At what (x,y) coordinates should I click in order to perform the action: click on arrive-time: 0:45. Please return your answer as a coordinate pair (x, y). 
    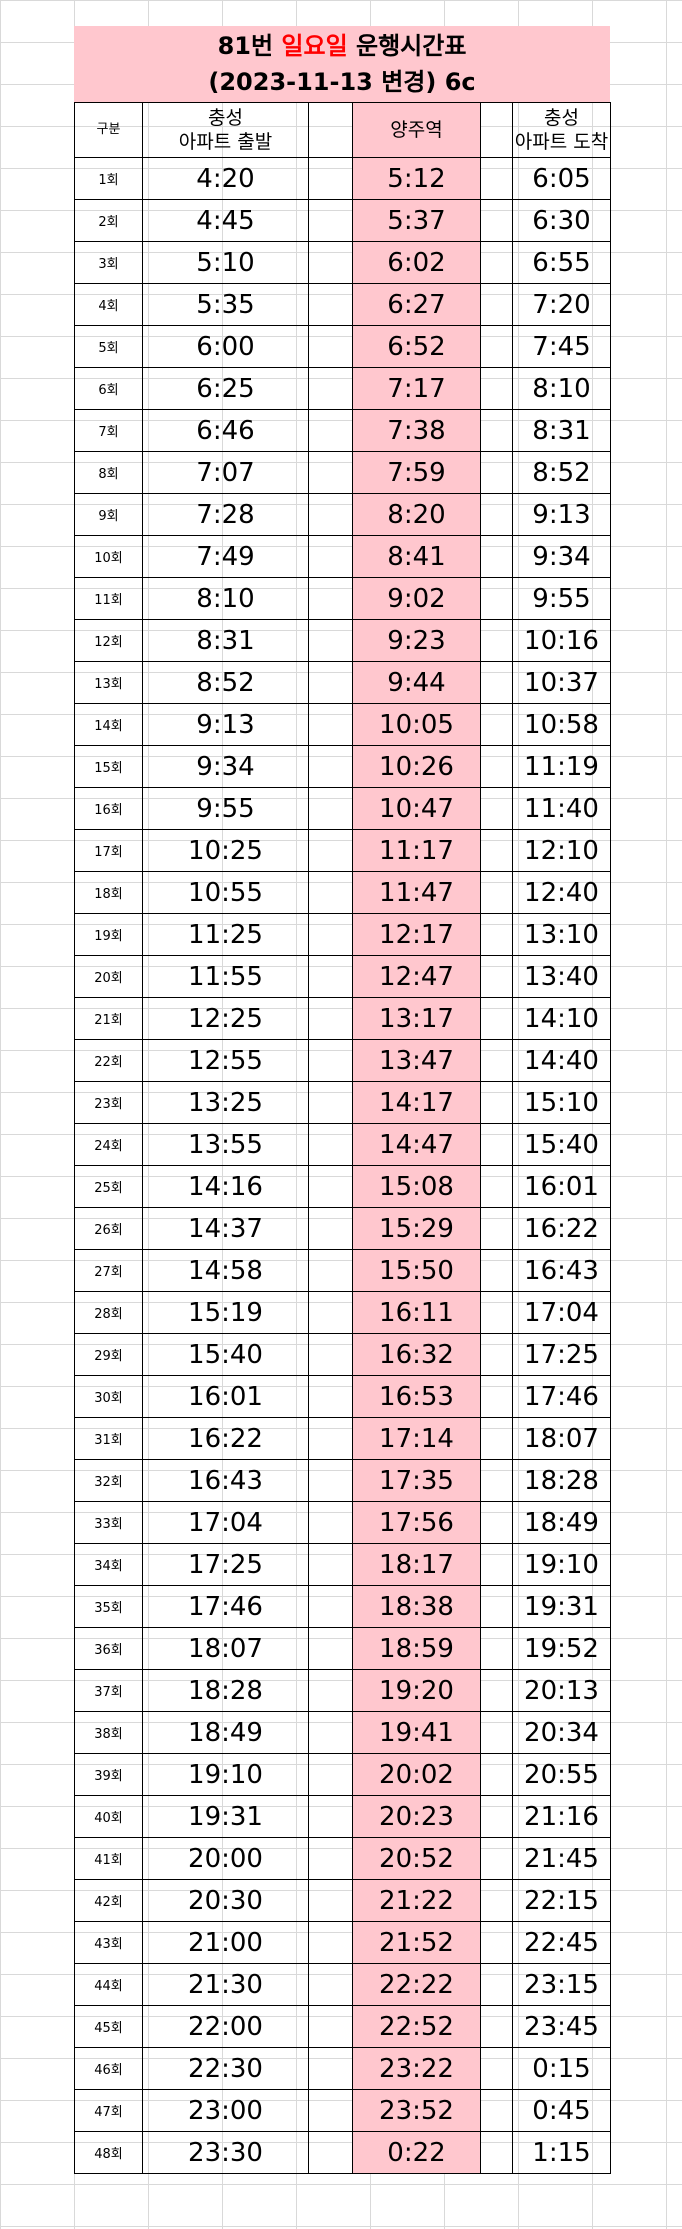
    Looking at the image, I should click on (561, 2110).